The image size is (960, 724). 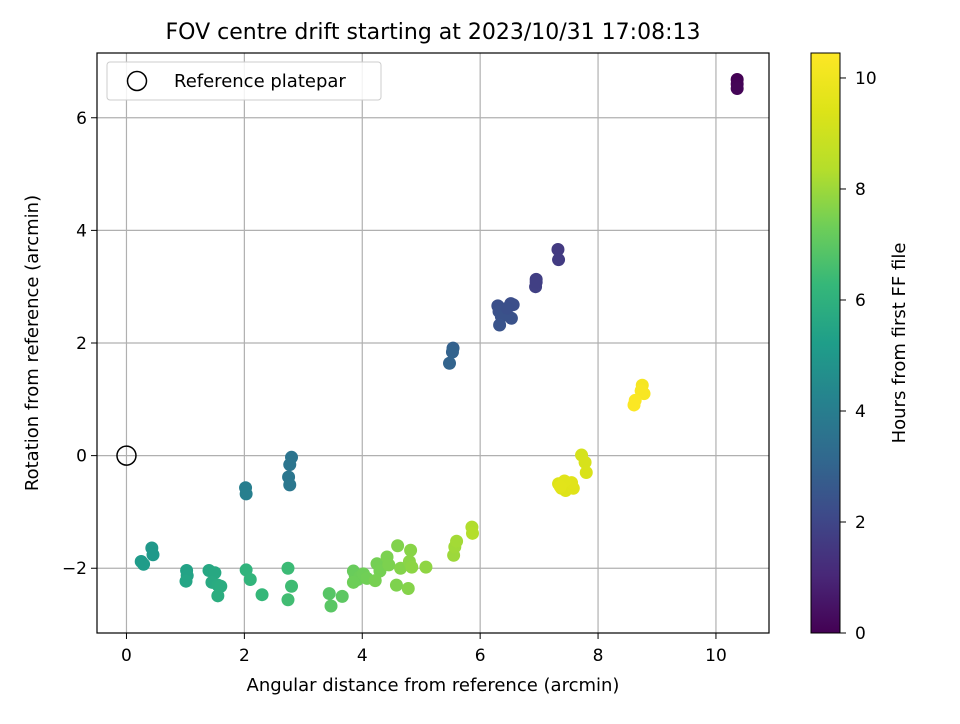 What do you see at coordinates (433, 685) in the screenshot?
I see `x-axis-label: Angular distance from reference (arcmin)` at bounding box center [433, 685].